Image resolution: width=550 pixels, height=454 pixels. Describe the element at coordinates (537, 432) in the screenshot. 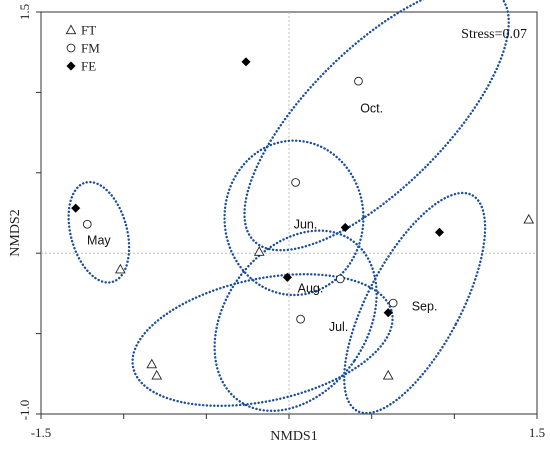

I see `x-tick-label: 1.5` at that location.